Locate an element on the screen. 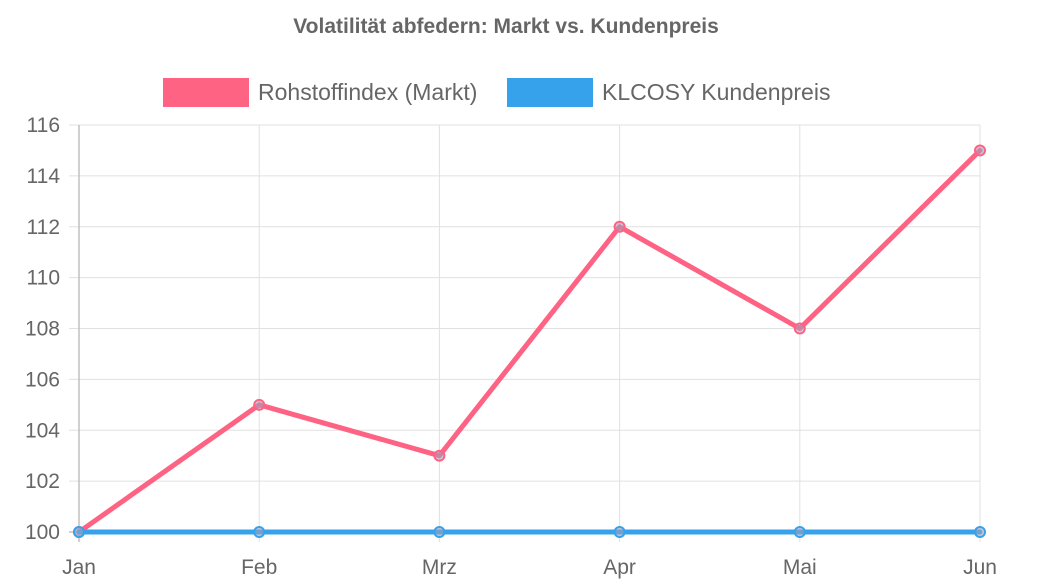 This screenshot has height=585, width=1062. x-tick-label: Apr is located at coordinates (619, 567).